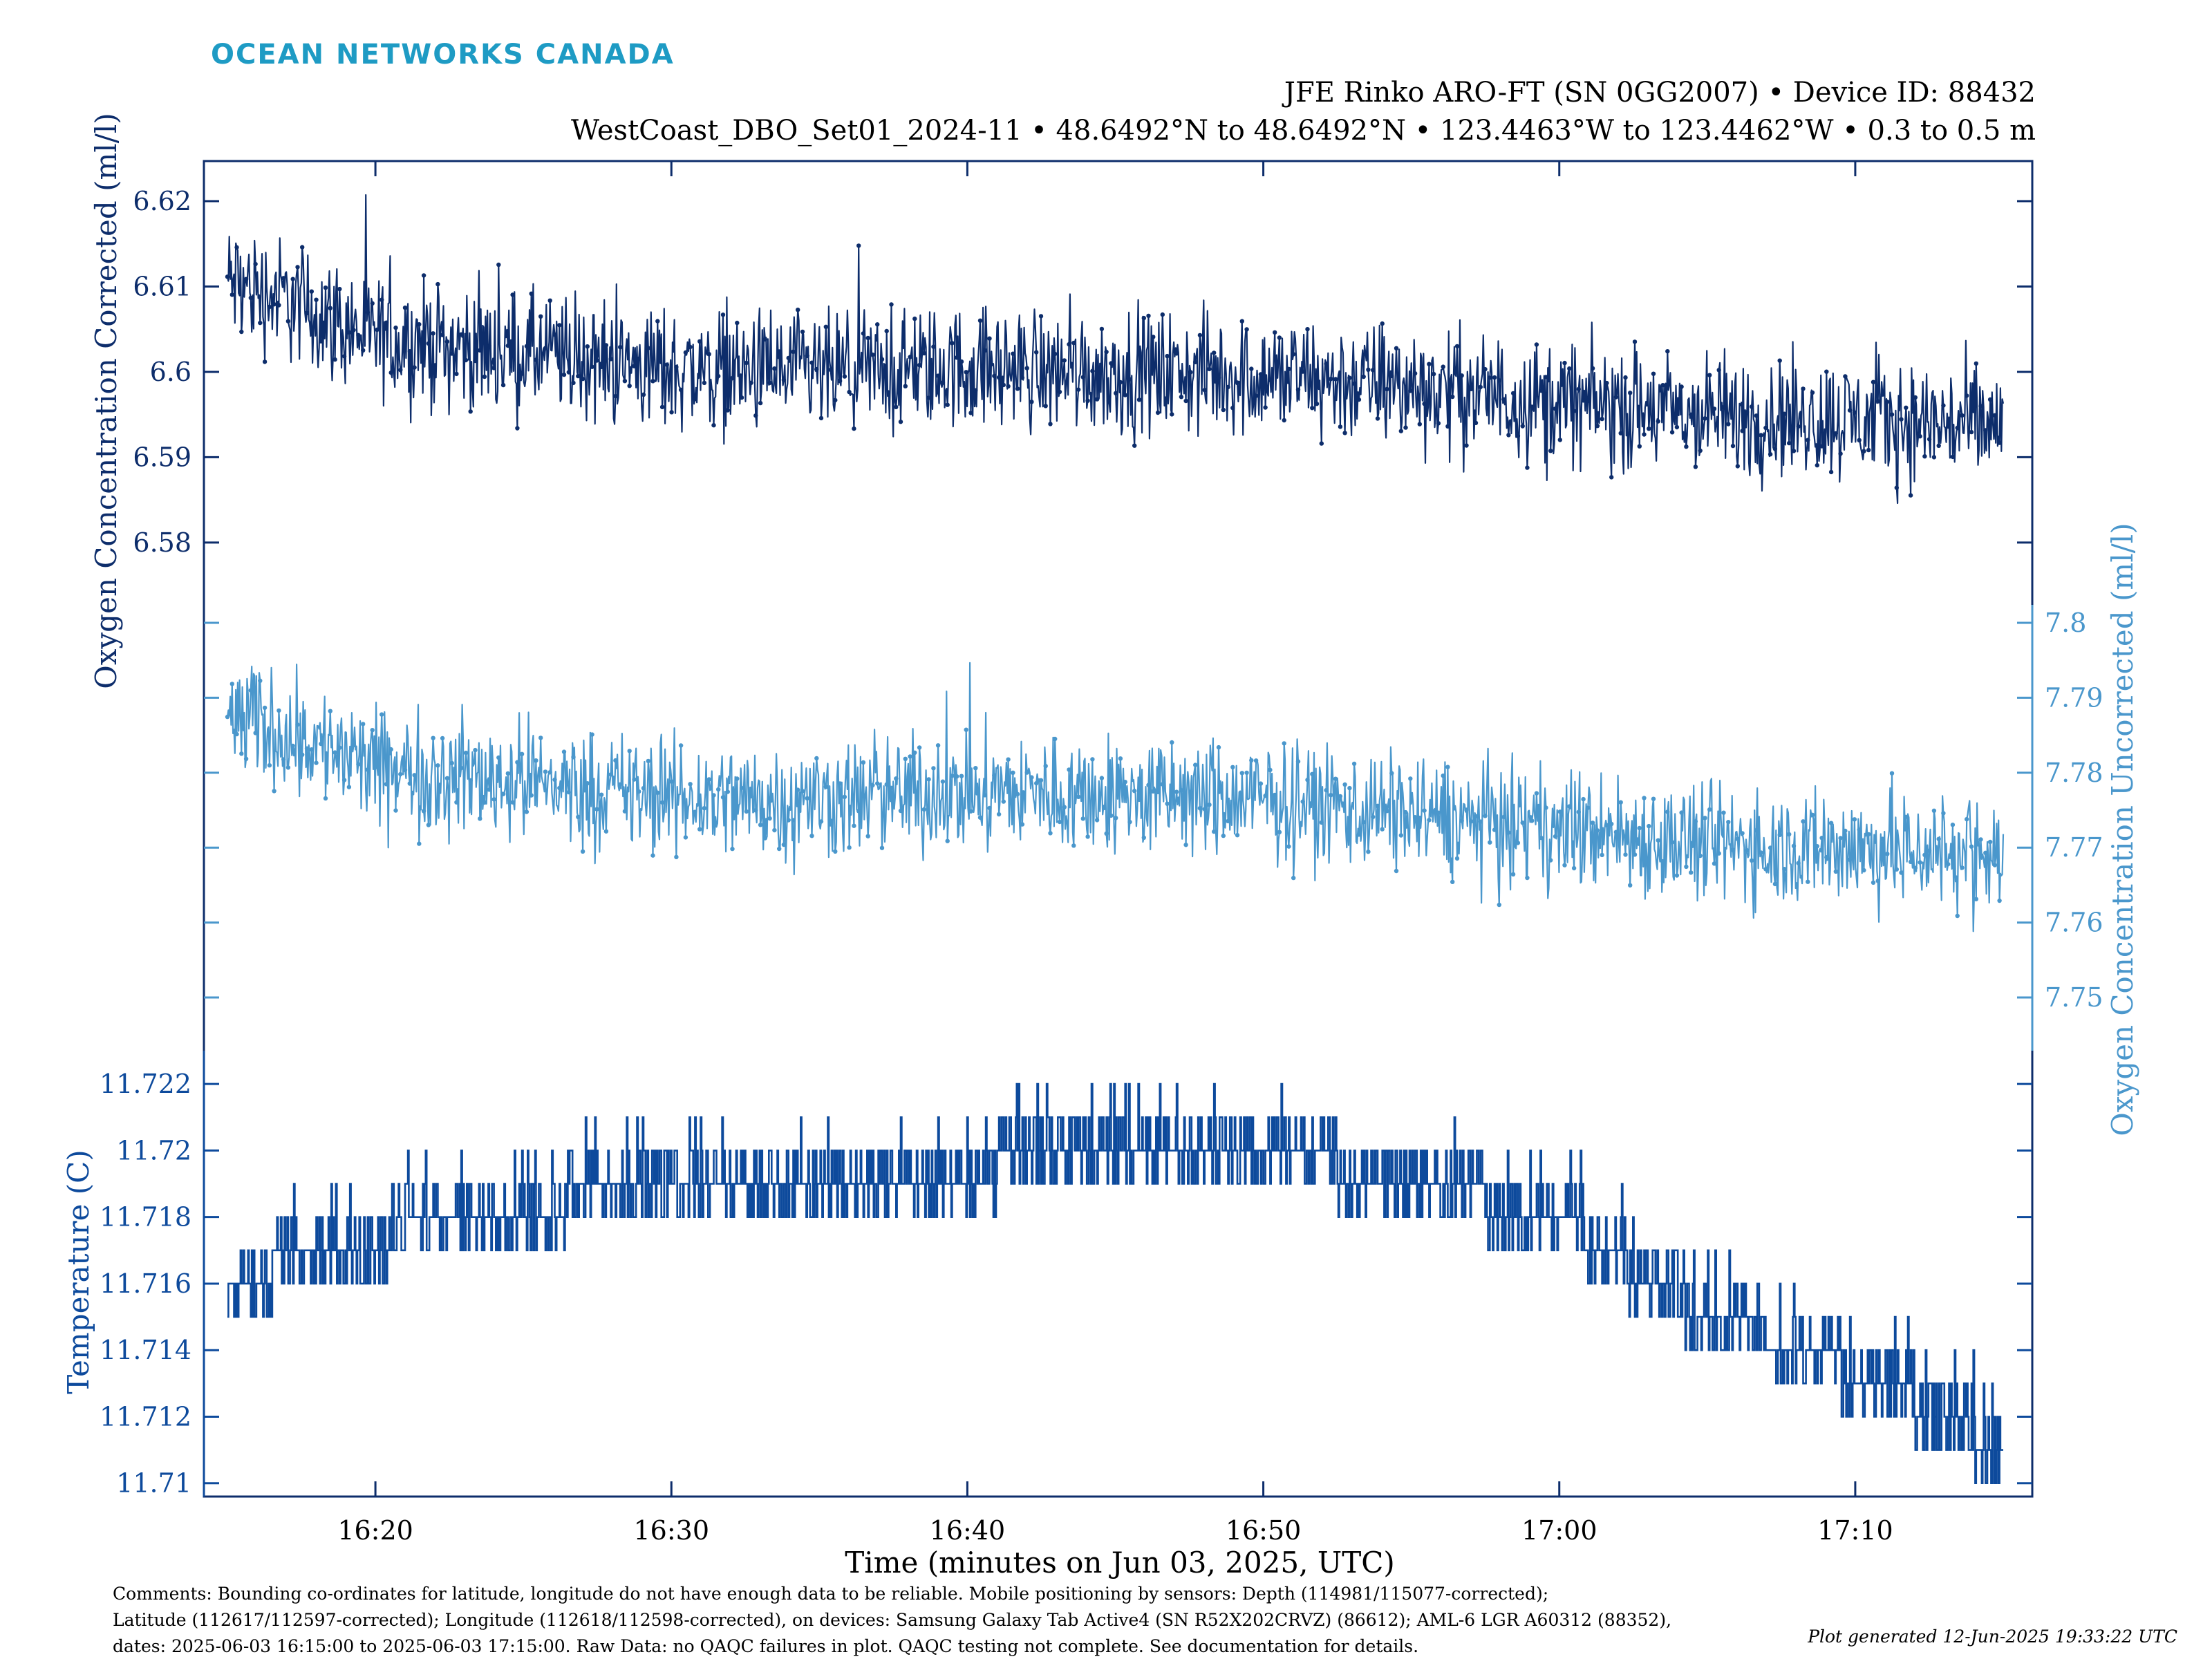  I want to click on y-tick-label: 6.62, so click(162, 201).